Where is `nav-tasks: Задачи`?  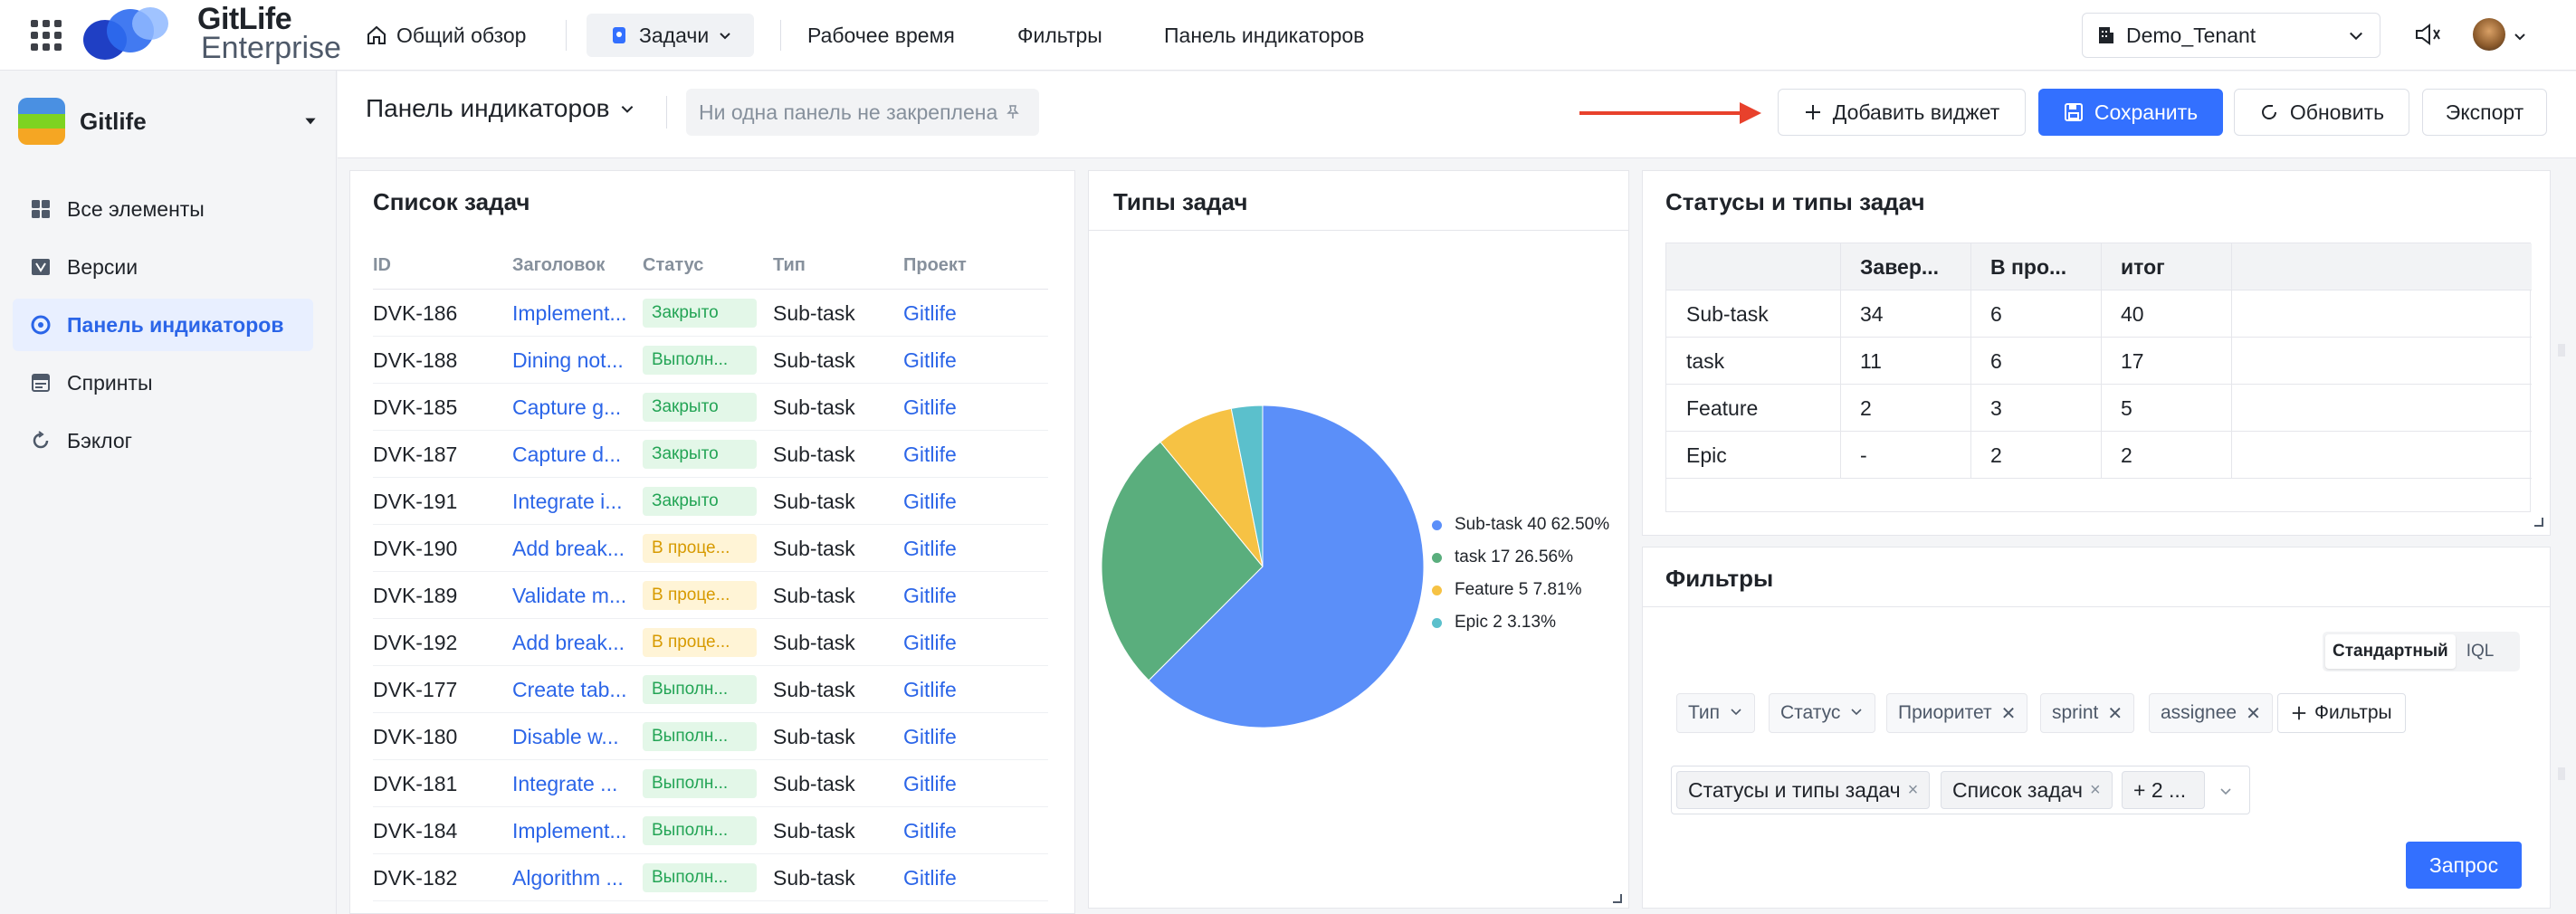
nav-tasks: Задачи is located at coordinates (671, 35).